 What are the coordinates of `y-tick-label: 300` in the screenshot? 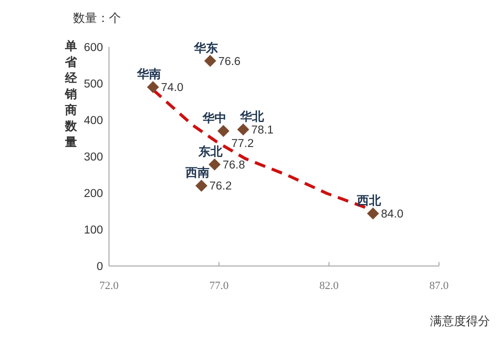 It's located at (93, 158).